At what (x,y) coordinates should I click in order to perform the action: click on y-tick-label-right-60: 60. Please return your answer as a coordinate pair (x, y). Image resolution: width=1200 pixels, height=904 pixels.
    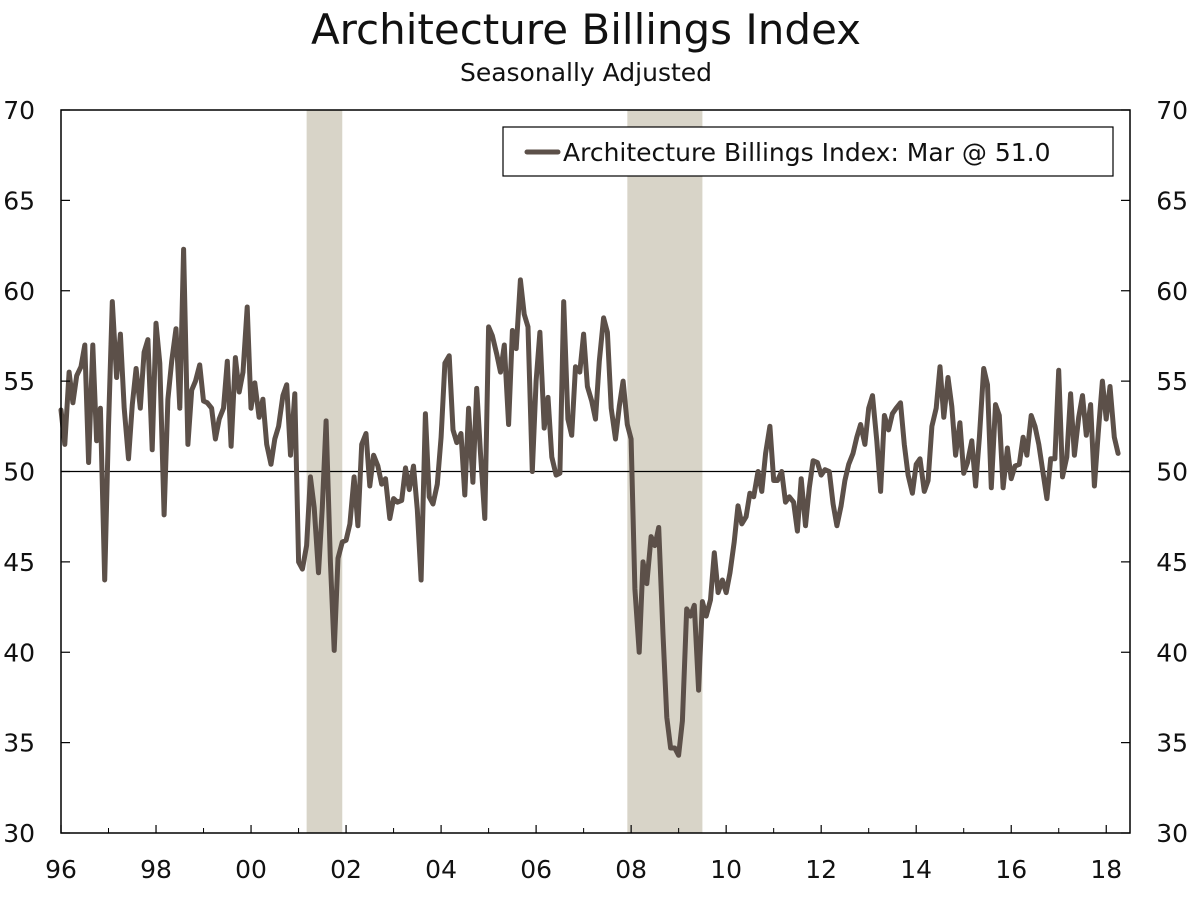
    Looking at the image, I should click on (1172, 291).